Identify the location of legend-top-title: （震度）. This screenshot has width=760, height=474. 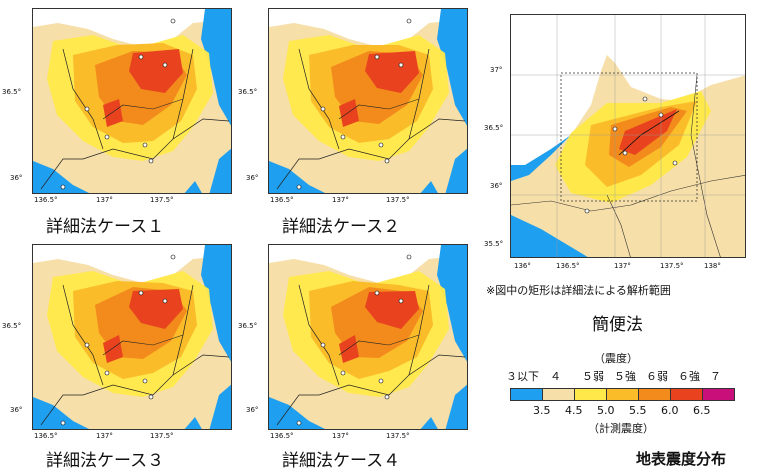
(616, 358).